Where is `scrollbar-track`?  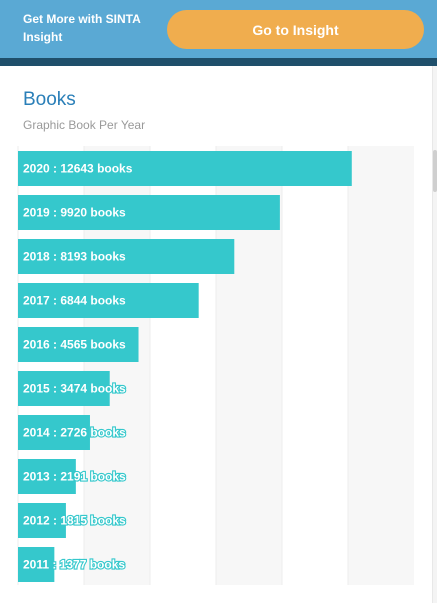 scrollbar-track is located at coordinates (435, 334).